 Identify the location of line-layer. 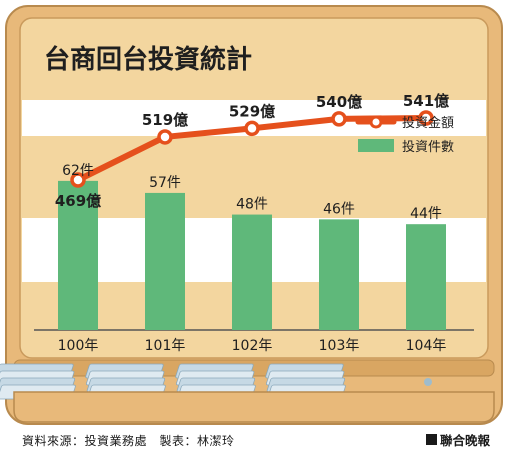
(252, 149).